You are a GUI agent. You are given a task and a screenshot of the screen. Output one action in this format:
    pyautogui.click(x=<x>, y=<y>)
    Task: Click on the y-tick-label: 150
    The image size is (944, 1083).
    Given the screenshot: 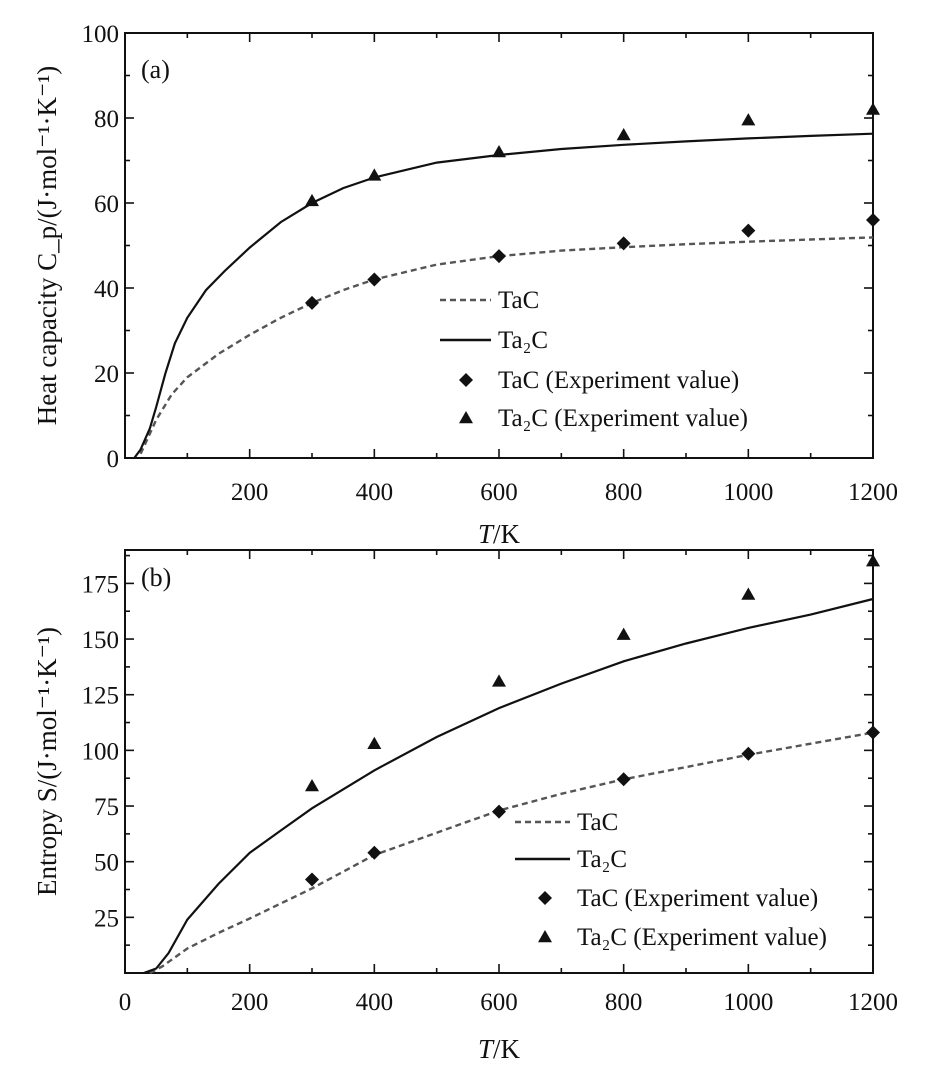 What is the action you would take?
    pyautogui.click(x=101, y=640)
    